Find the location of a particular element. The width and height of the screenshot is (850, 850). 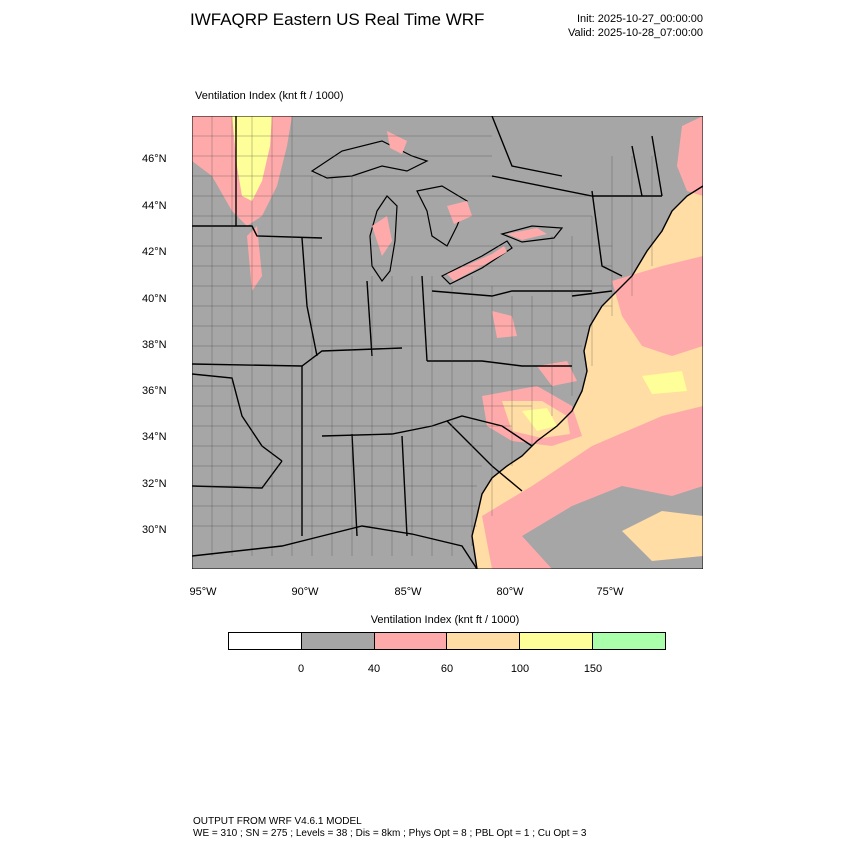

lat-label: 32°N is located at coordinates (154, 484).